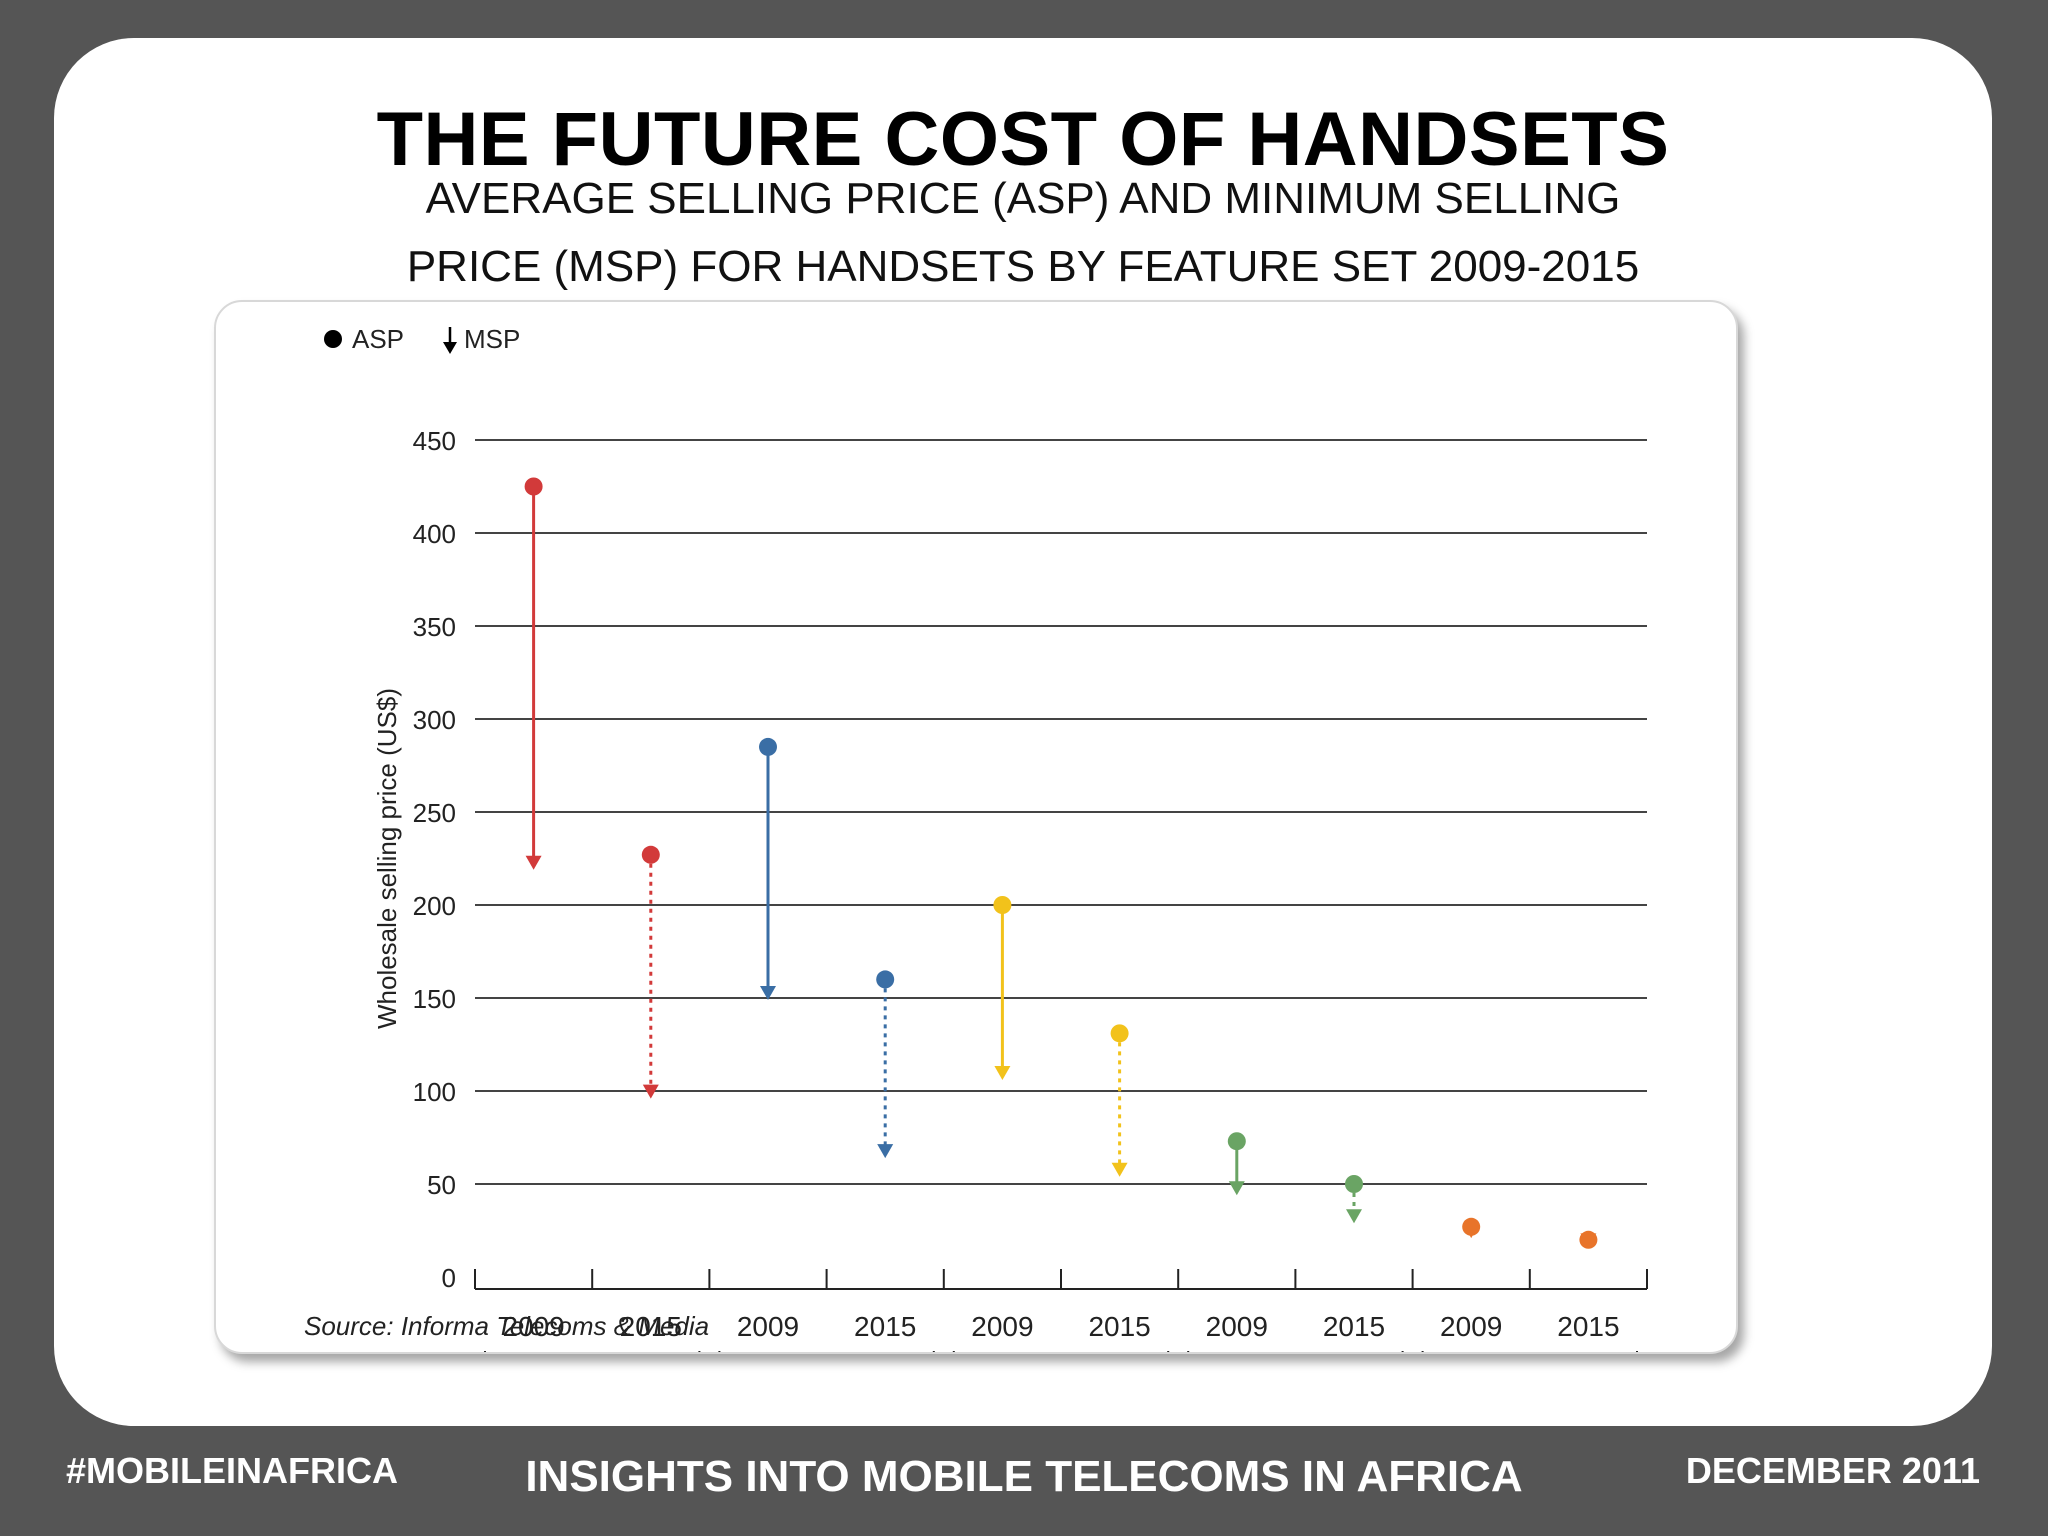 This screenshot has height=1536, width=2048. What do you see at coordinates (449, 1278) in the screenshot?
I see `y-tick-label: 0` at bounding box center [449, 1278].